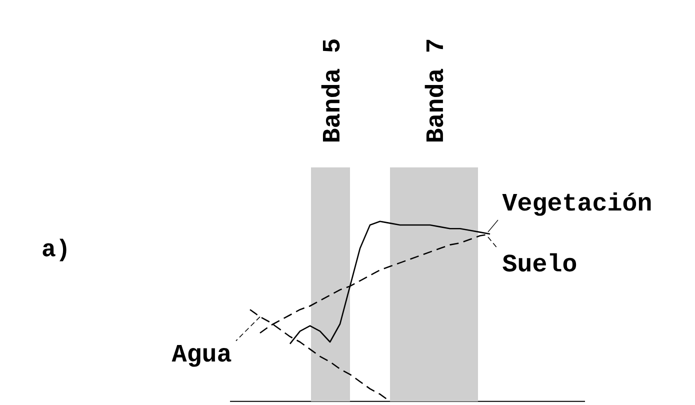 This screenshot has width=695, height=405. I want to click on legend-label: Suelo, so click(539, 262).